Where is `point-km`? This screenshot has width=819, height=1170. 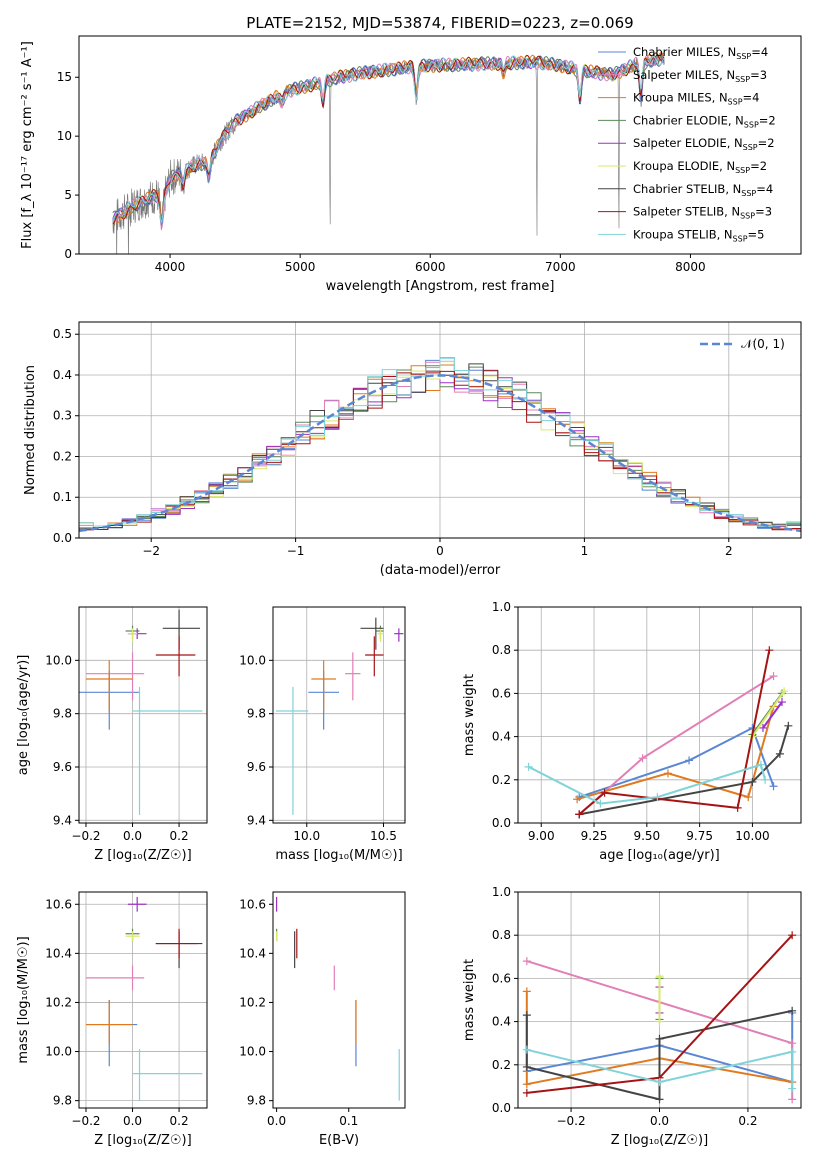 point-km is located at coordinates (323, 685).